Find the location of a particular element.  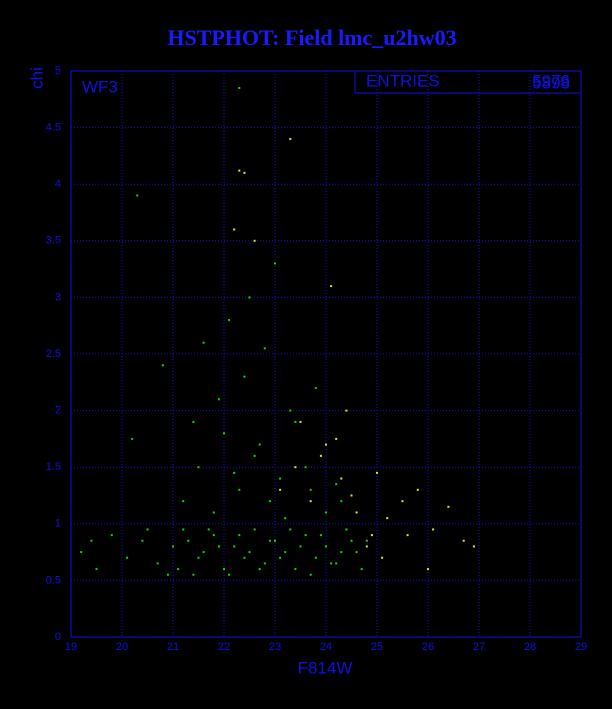

stats-value: 5976 is located at coordinates (551, 80).